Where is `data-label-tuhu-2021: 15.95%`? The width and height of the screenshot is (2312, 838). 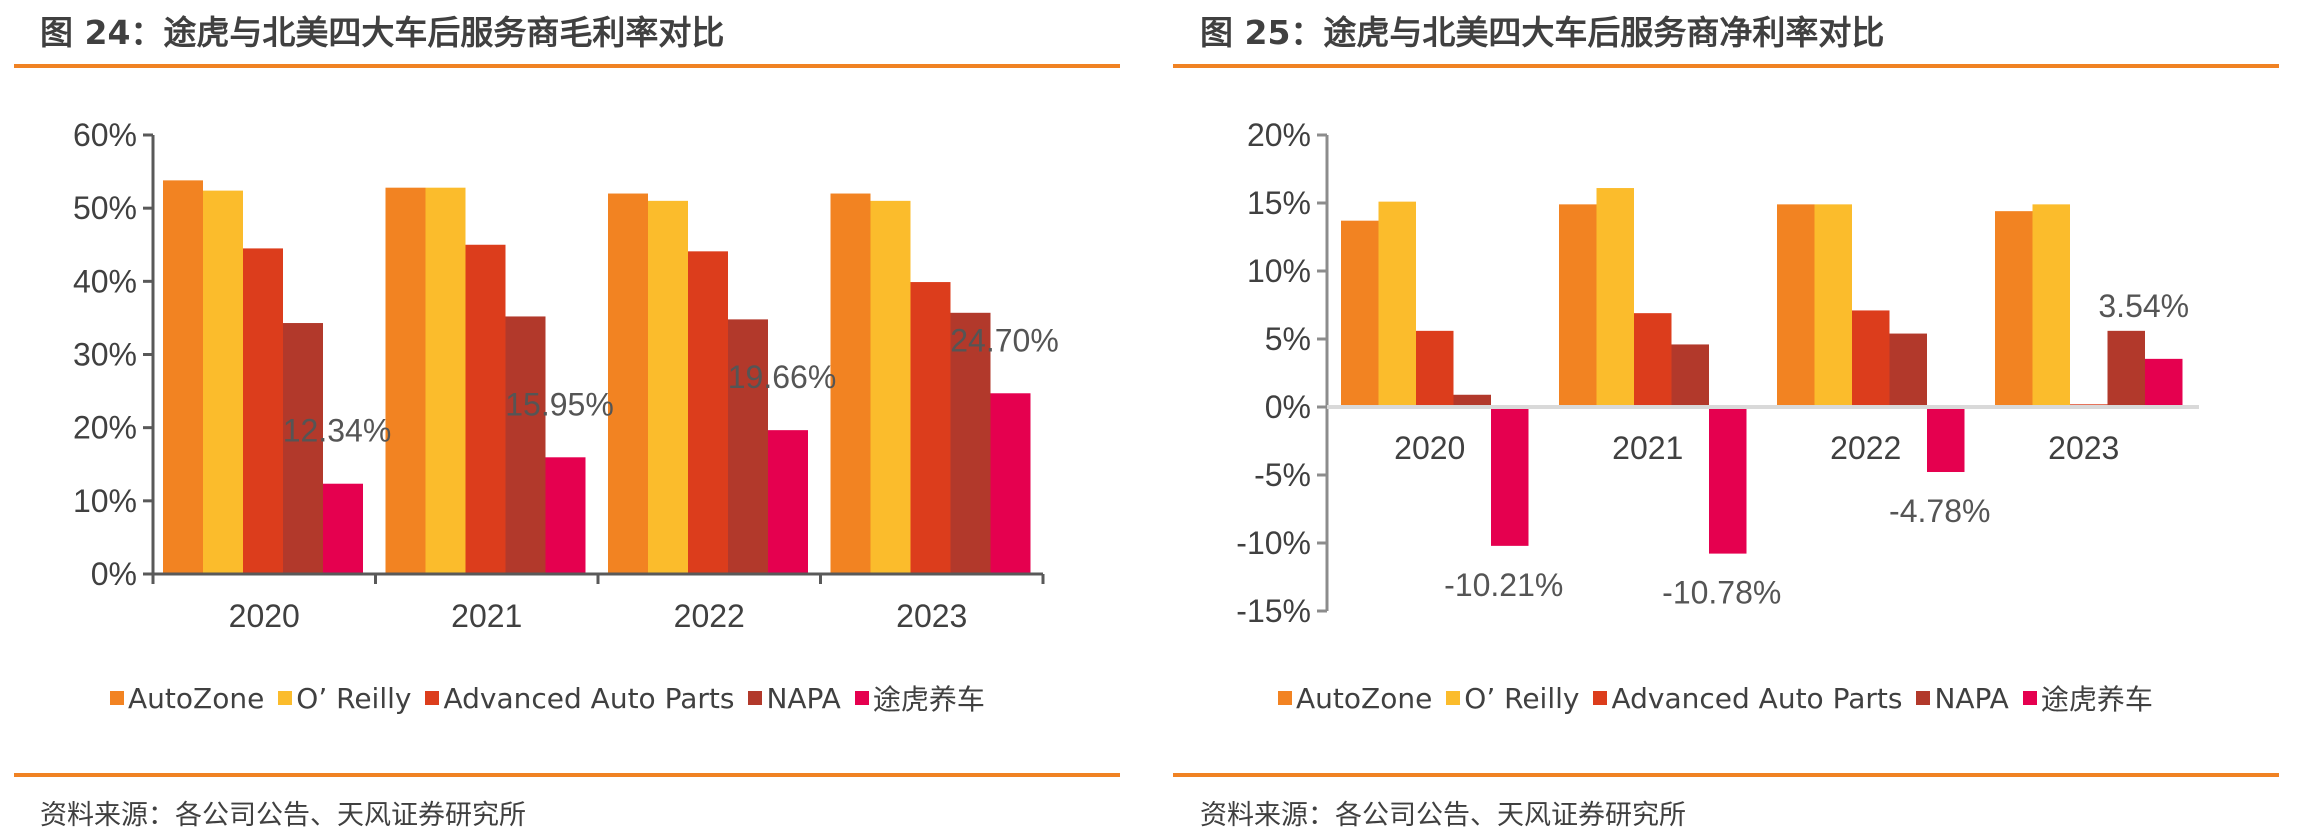
data-label-tuhu-2021: 15.95% is located at coordinates (559, 404).